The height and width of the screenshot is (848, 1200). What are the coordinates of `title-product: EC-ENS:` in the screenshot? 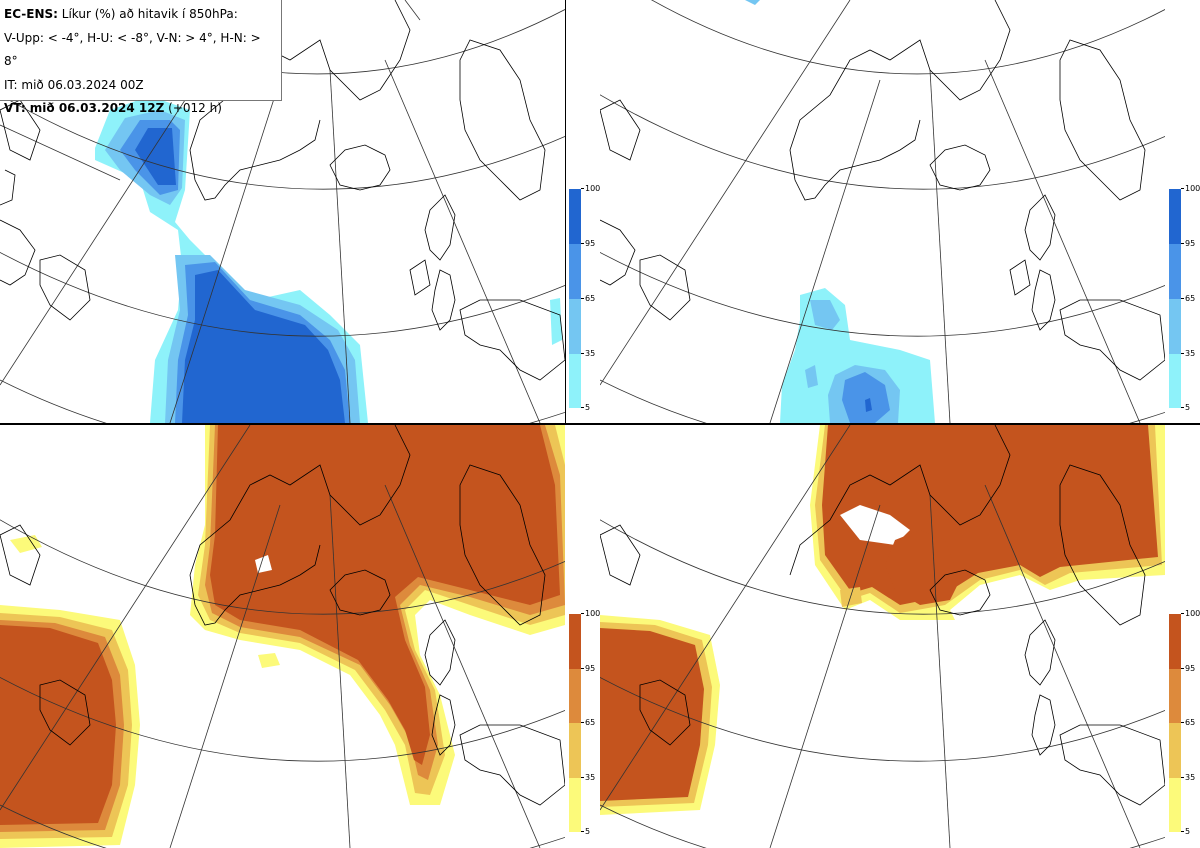 It's located at (31, 14).